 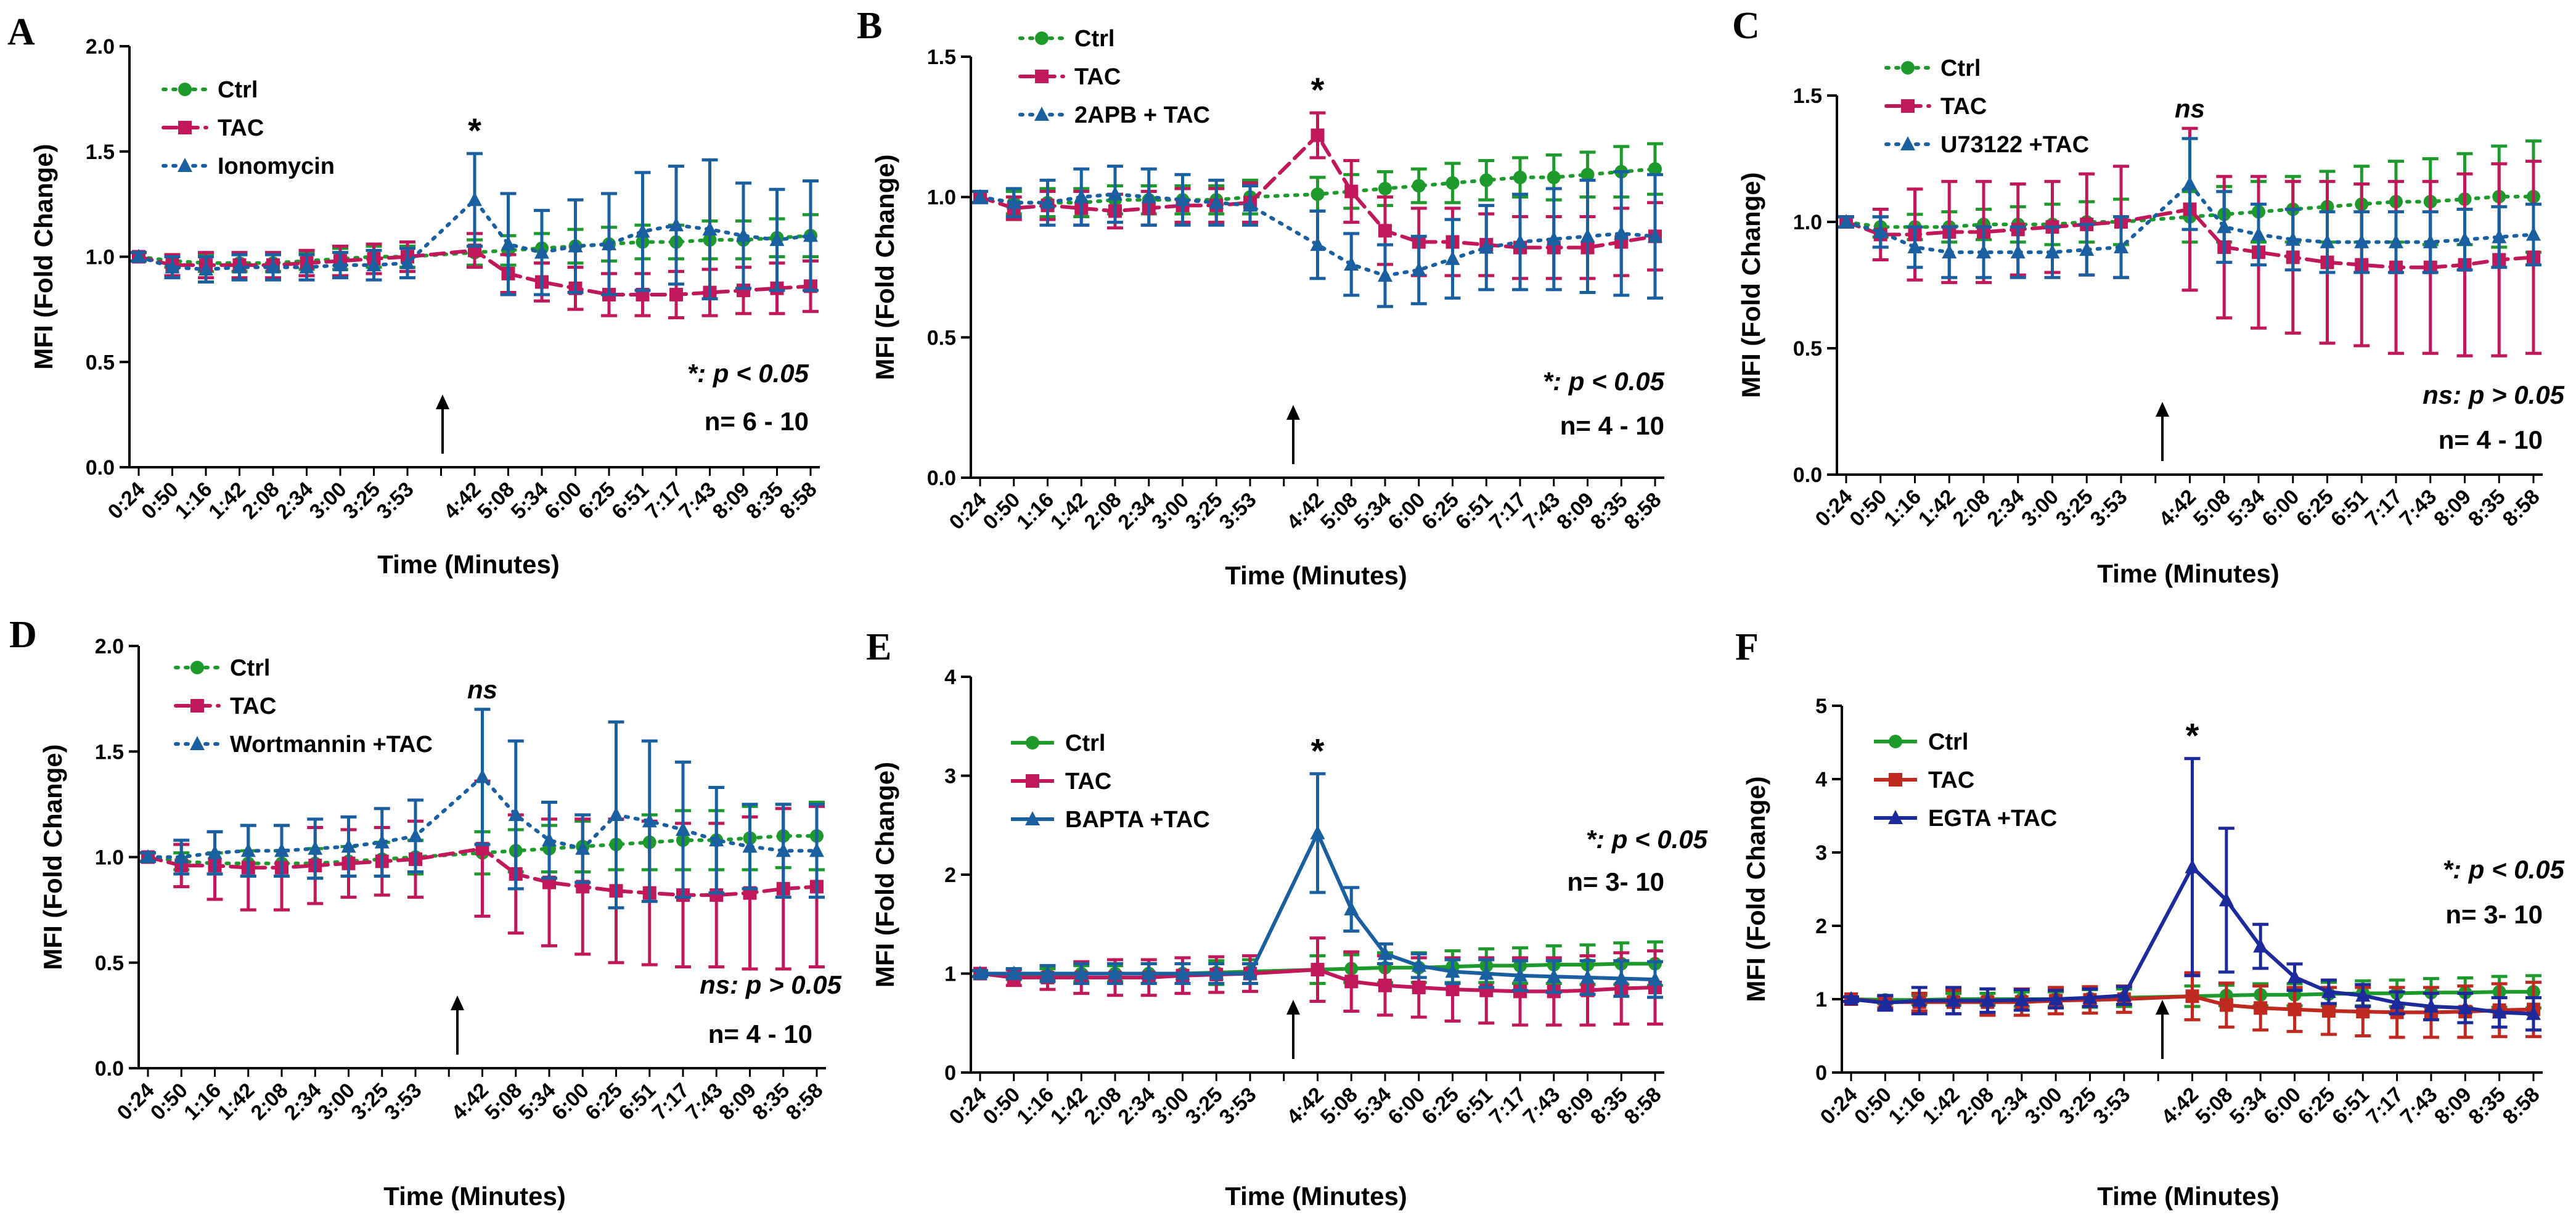 What do you see at coordinates (2212, 508) in the screenshot?
I see `x-tick-label: 5:08` at bounding box center [2212, 508].